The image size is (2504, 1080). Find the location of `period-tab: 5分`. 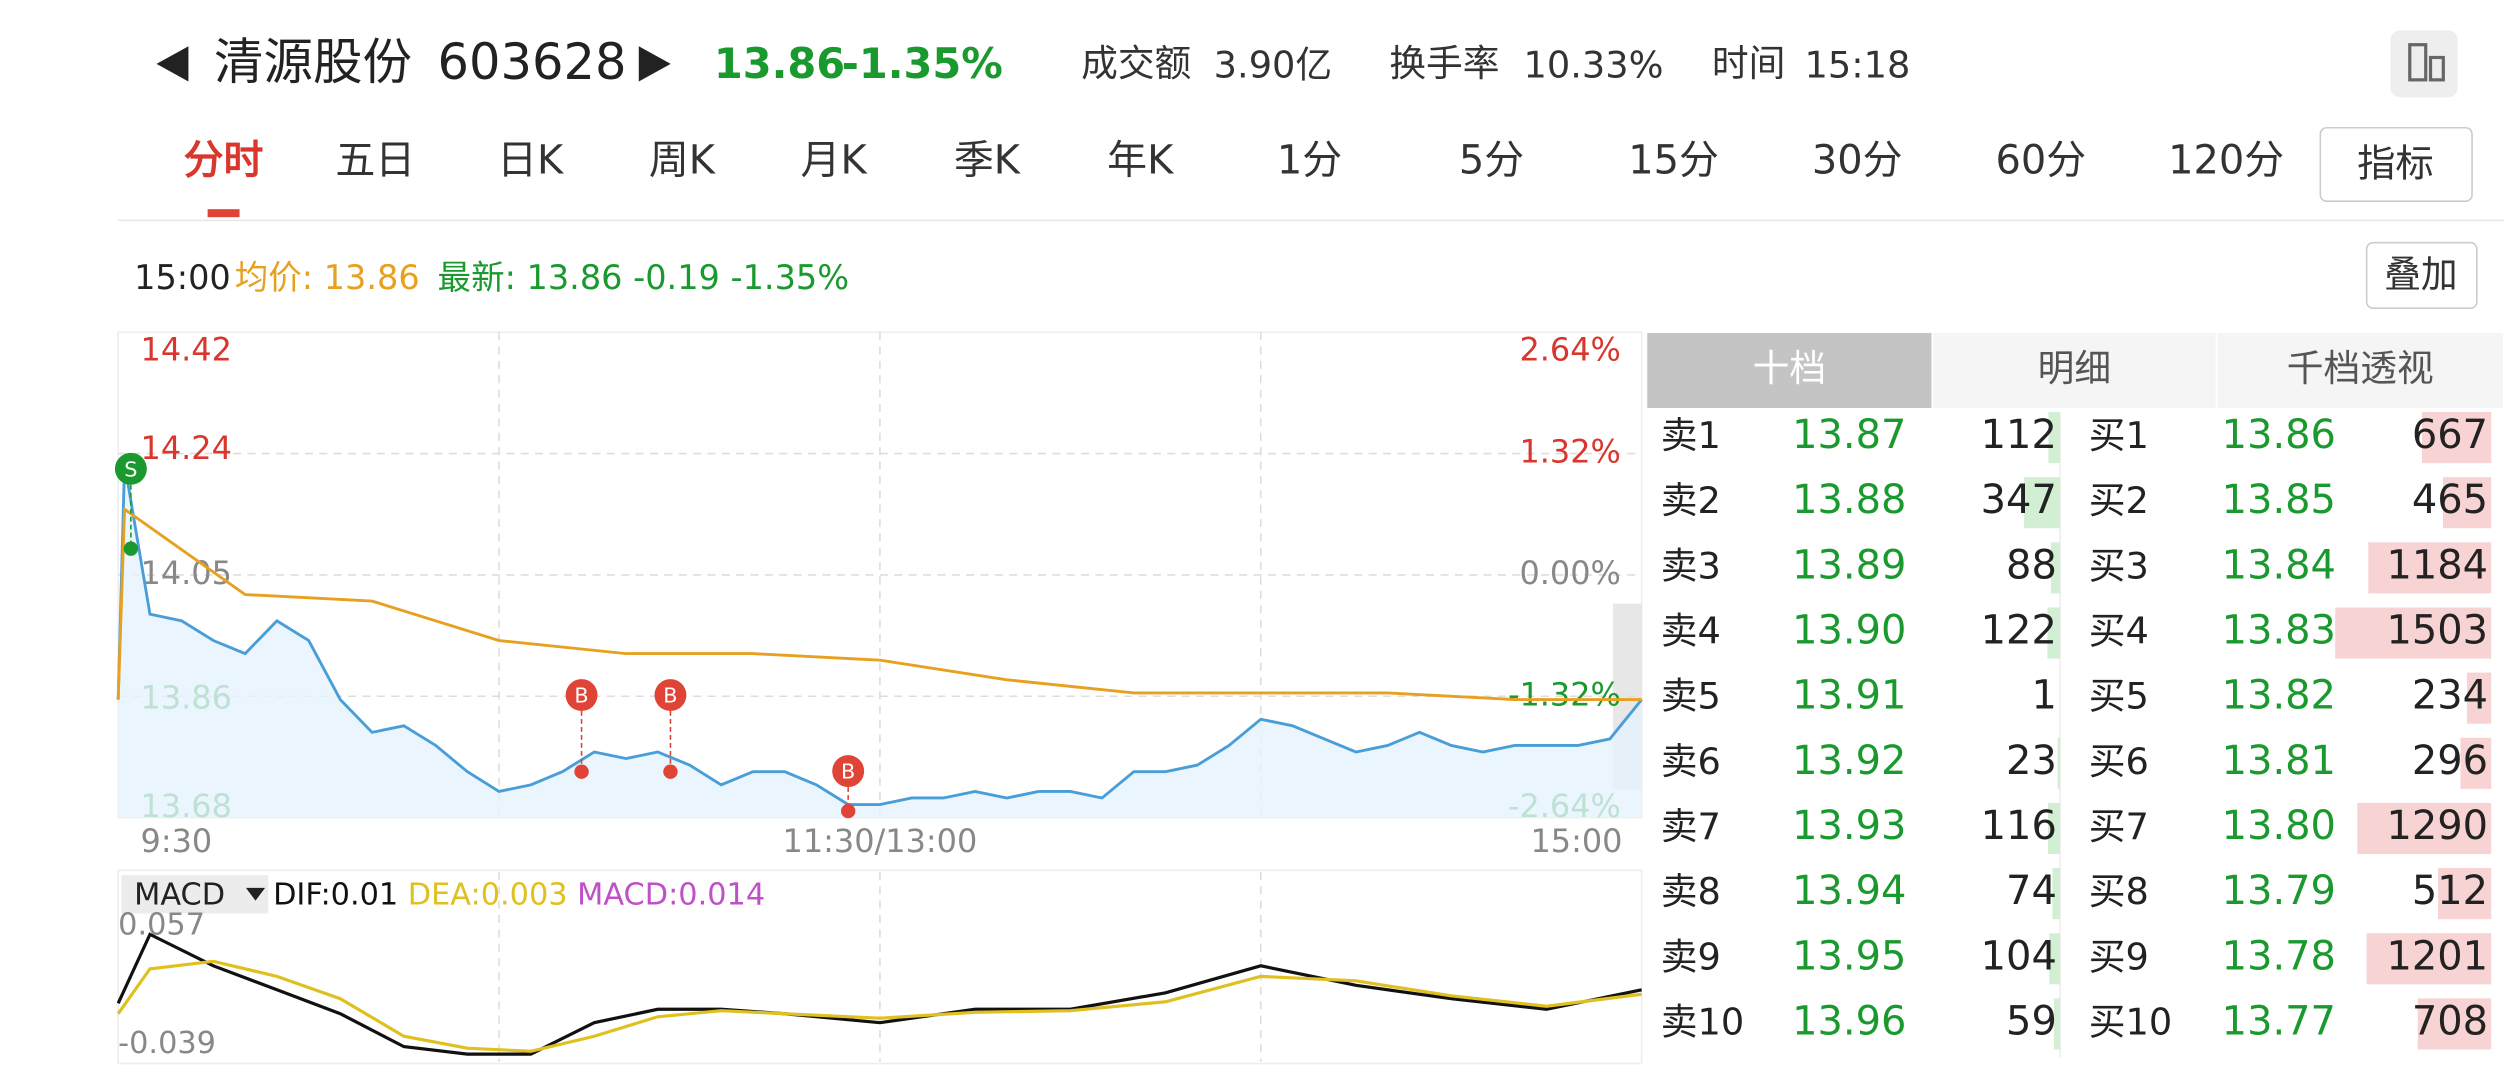

period-tab: 5分 is located at coordinates (1491, 160).